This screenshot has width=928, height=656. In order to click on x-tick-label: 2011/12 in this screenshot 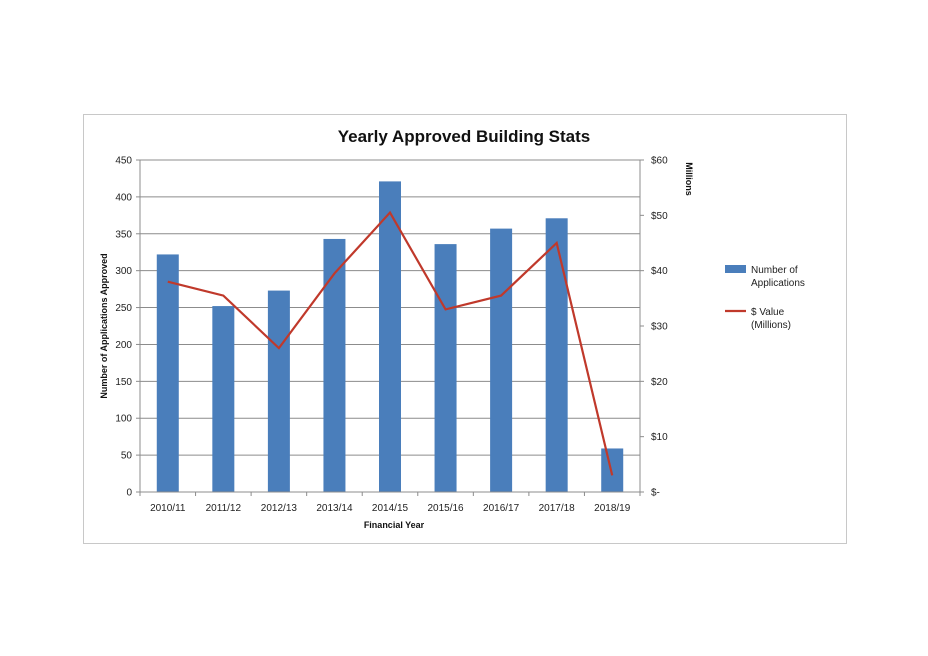, I will do `click(224, 508)`.